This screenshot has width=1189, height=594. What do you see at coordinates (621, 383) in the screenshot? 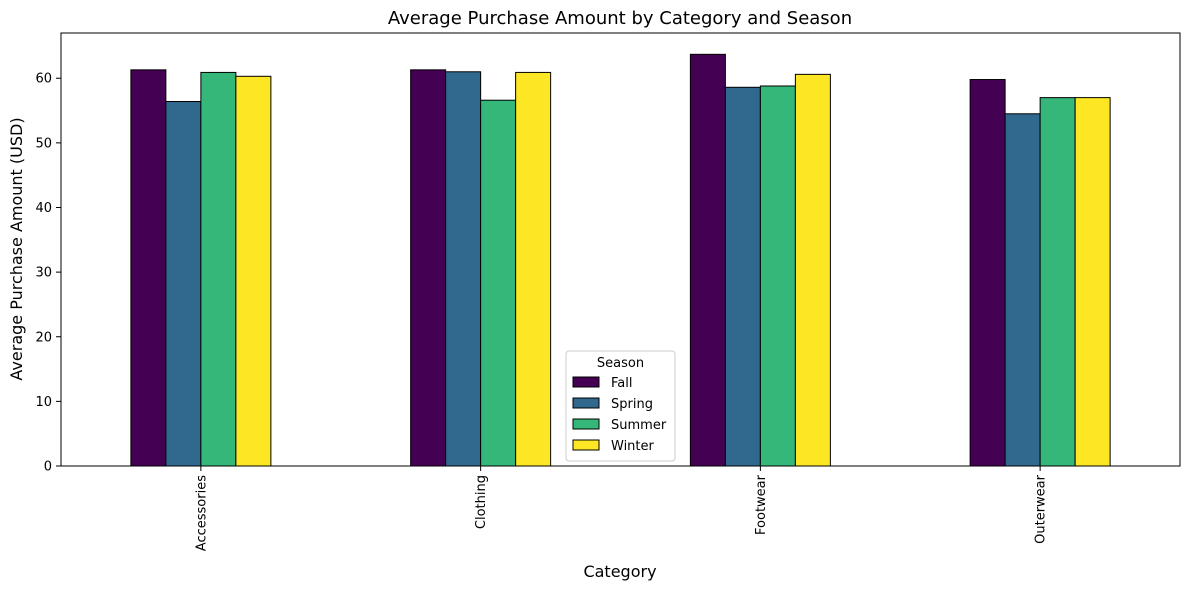
I see `legend-label-fall: Fall` at bounding box center [621, 383].